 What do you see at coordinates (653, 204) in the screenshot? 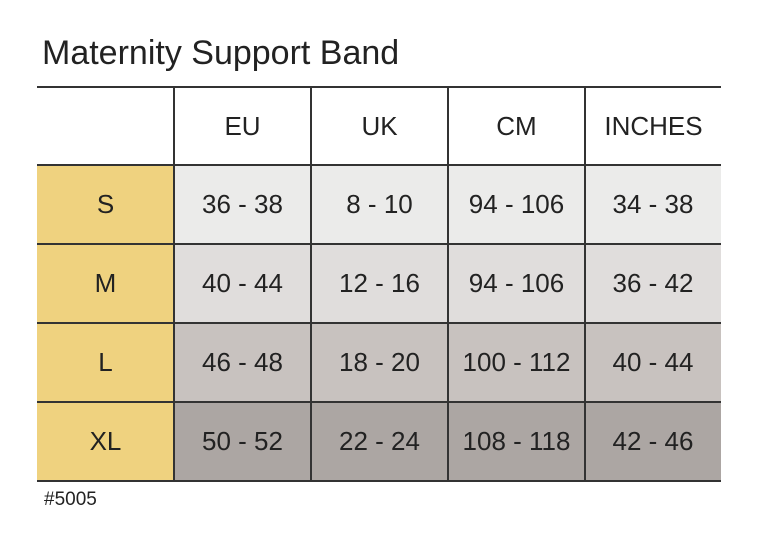
I see `size-value: 34 - 38` at bounding box center [653, 204].